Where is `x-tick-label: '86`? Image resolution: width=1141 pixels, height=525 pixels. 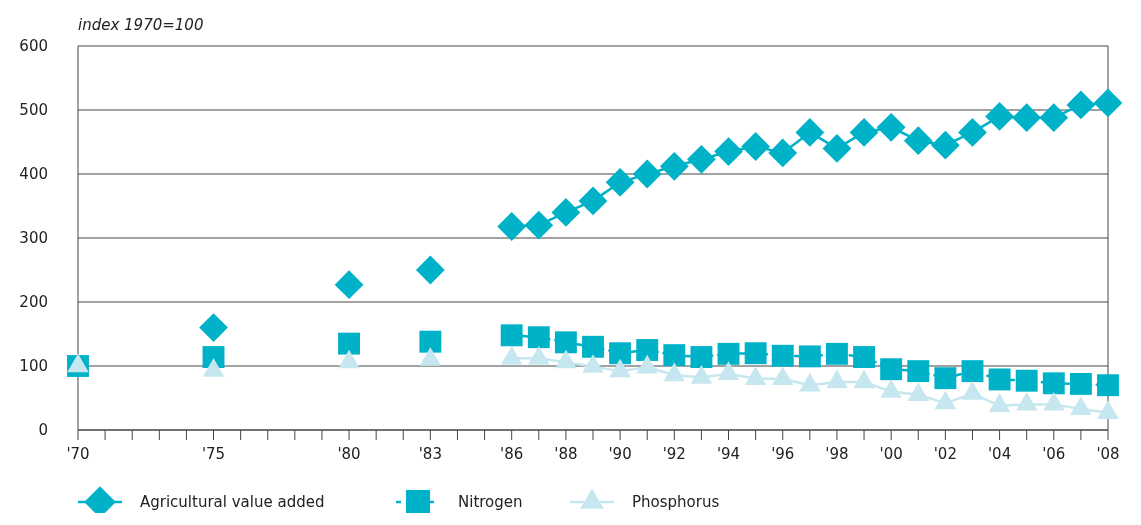 x-tick-label: '86 is located at coordinates (512, 454).